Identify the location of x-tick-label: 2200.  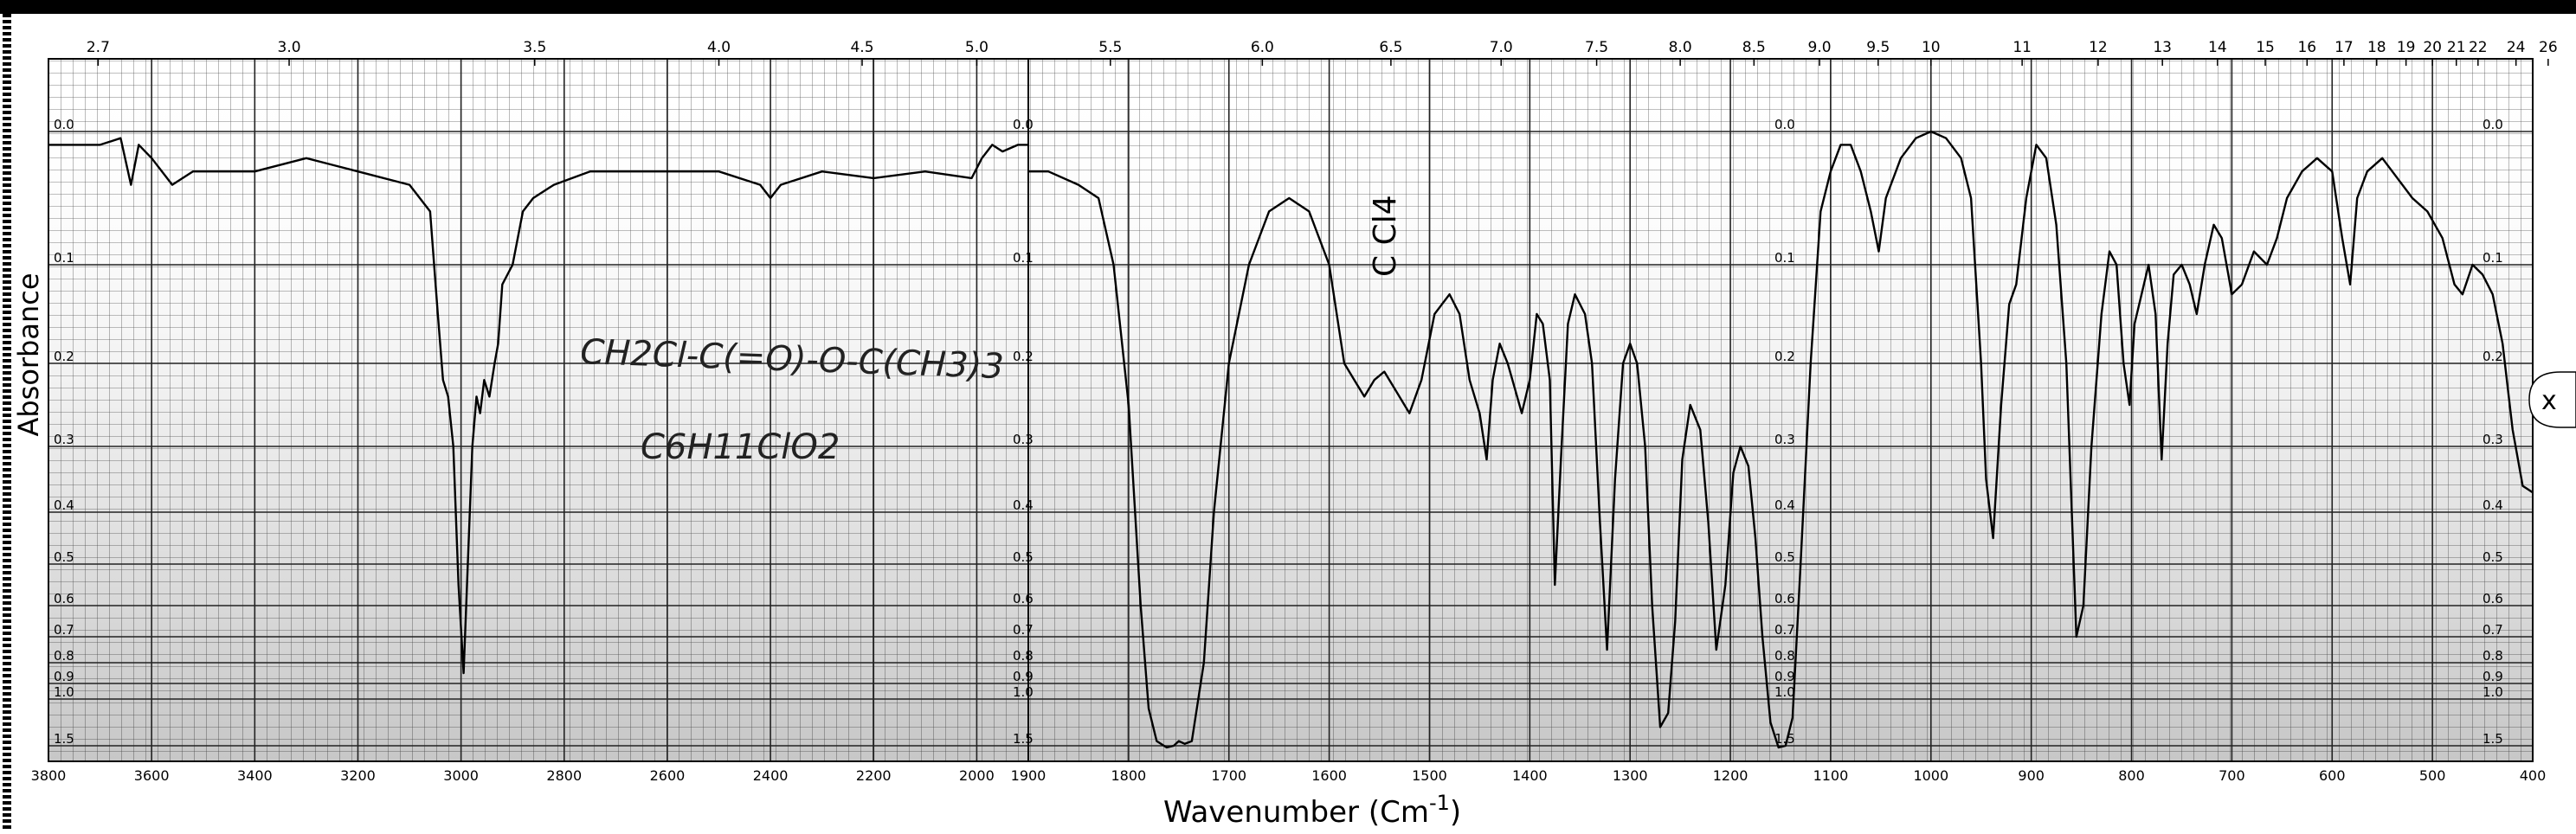
(874, 775).